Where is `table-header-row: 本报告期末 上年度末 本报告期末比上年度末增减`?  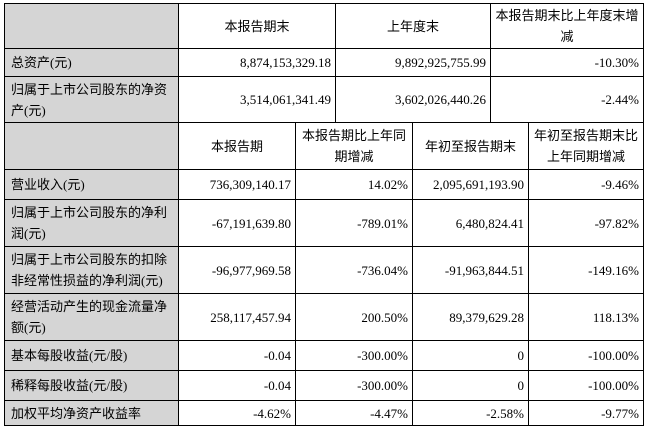
table-header-row: 本报告期末 上年度末 本报告期末比上年度末增减 is located at coordinates (324, 26).